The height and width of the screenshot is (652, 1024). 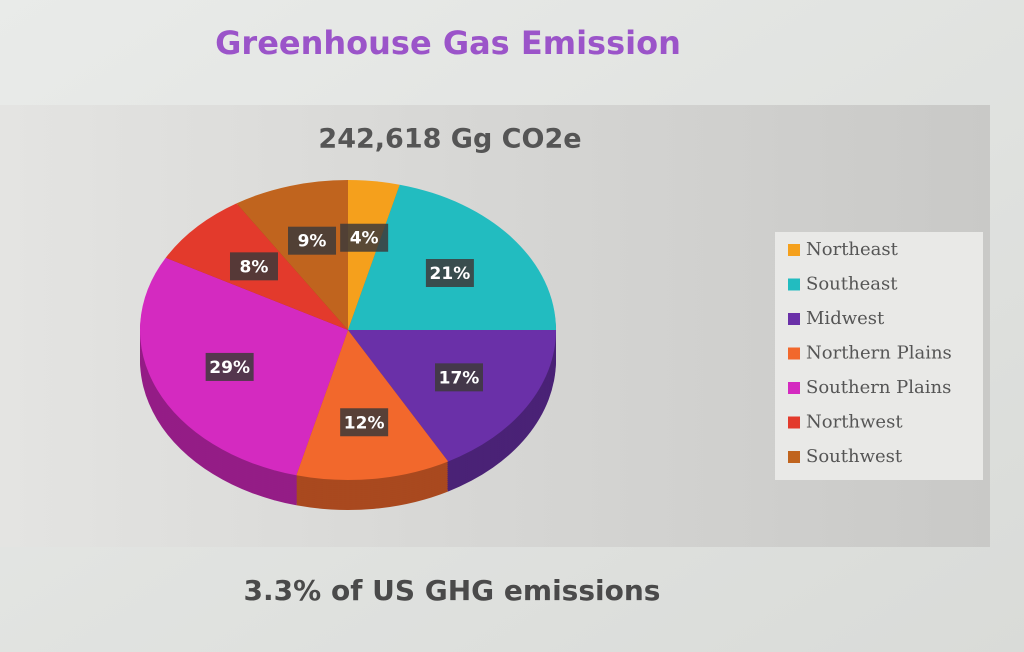 I want to click on legend-label: Northwest, so click(x=854, y=422).